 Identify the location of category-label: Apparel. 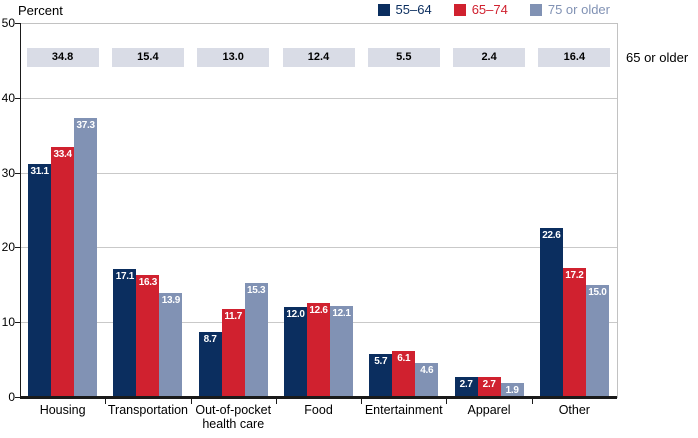
(489, 410).